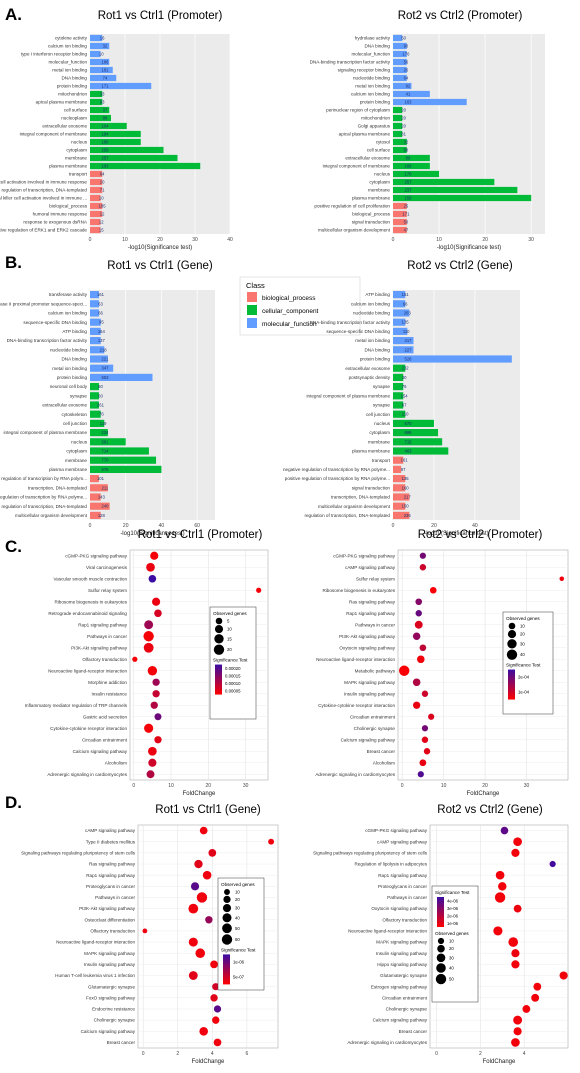 This screenshot has width=580, height=1073. I want to click on bar-count-label: 171, so click(106, 86).